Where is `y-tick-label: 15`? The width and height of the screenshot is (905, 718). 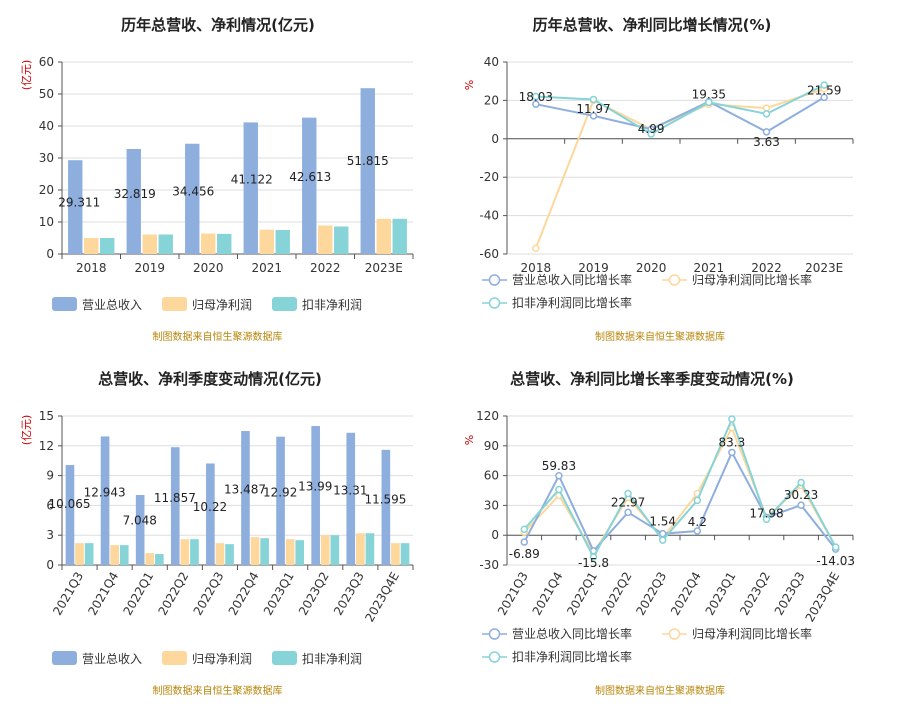
y-tick-label: 15 is located at coordinates (46, 416).